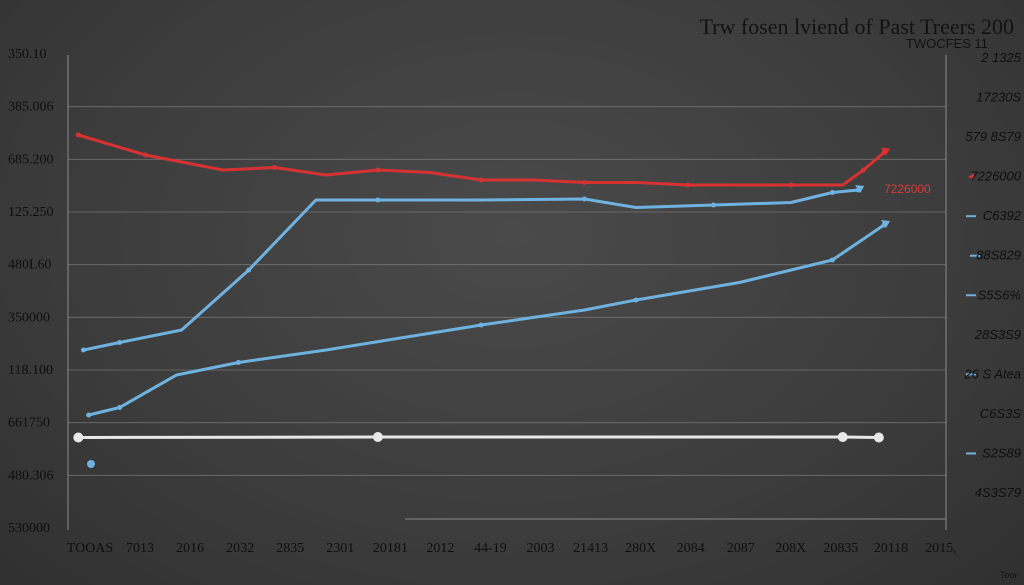  What do you see at coordinates (840, 548) in the screenshot?
I see `x-tick-label: 20835` at bounding box center [840, 548].